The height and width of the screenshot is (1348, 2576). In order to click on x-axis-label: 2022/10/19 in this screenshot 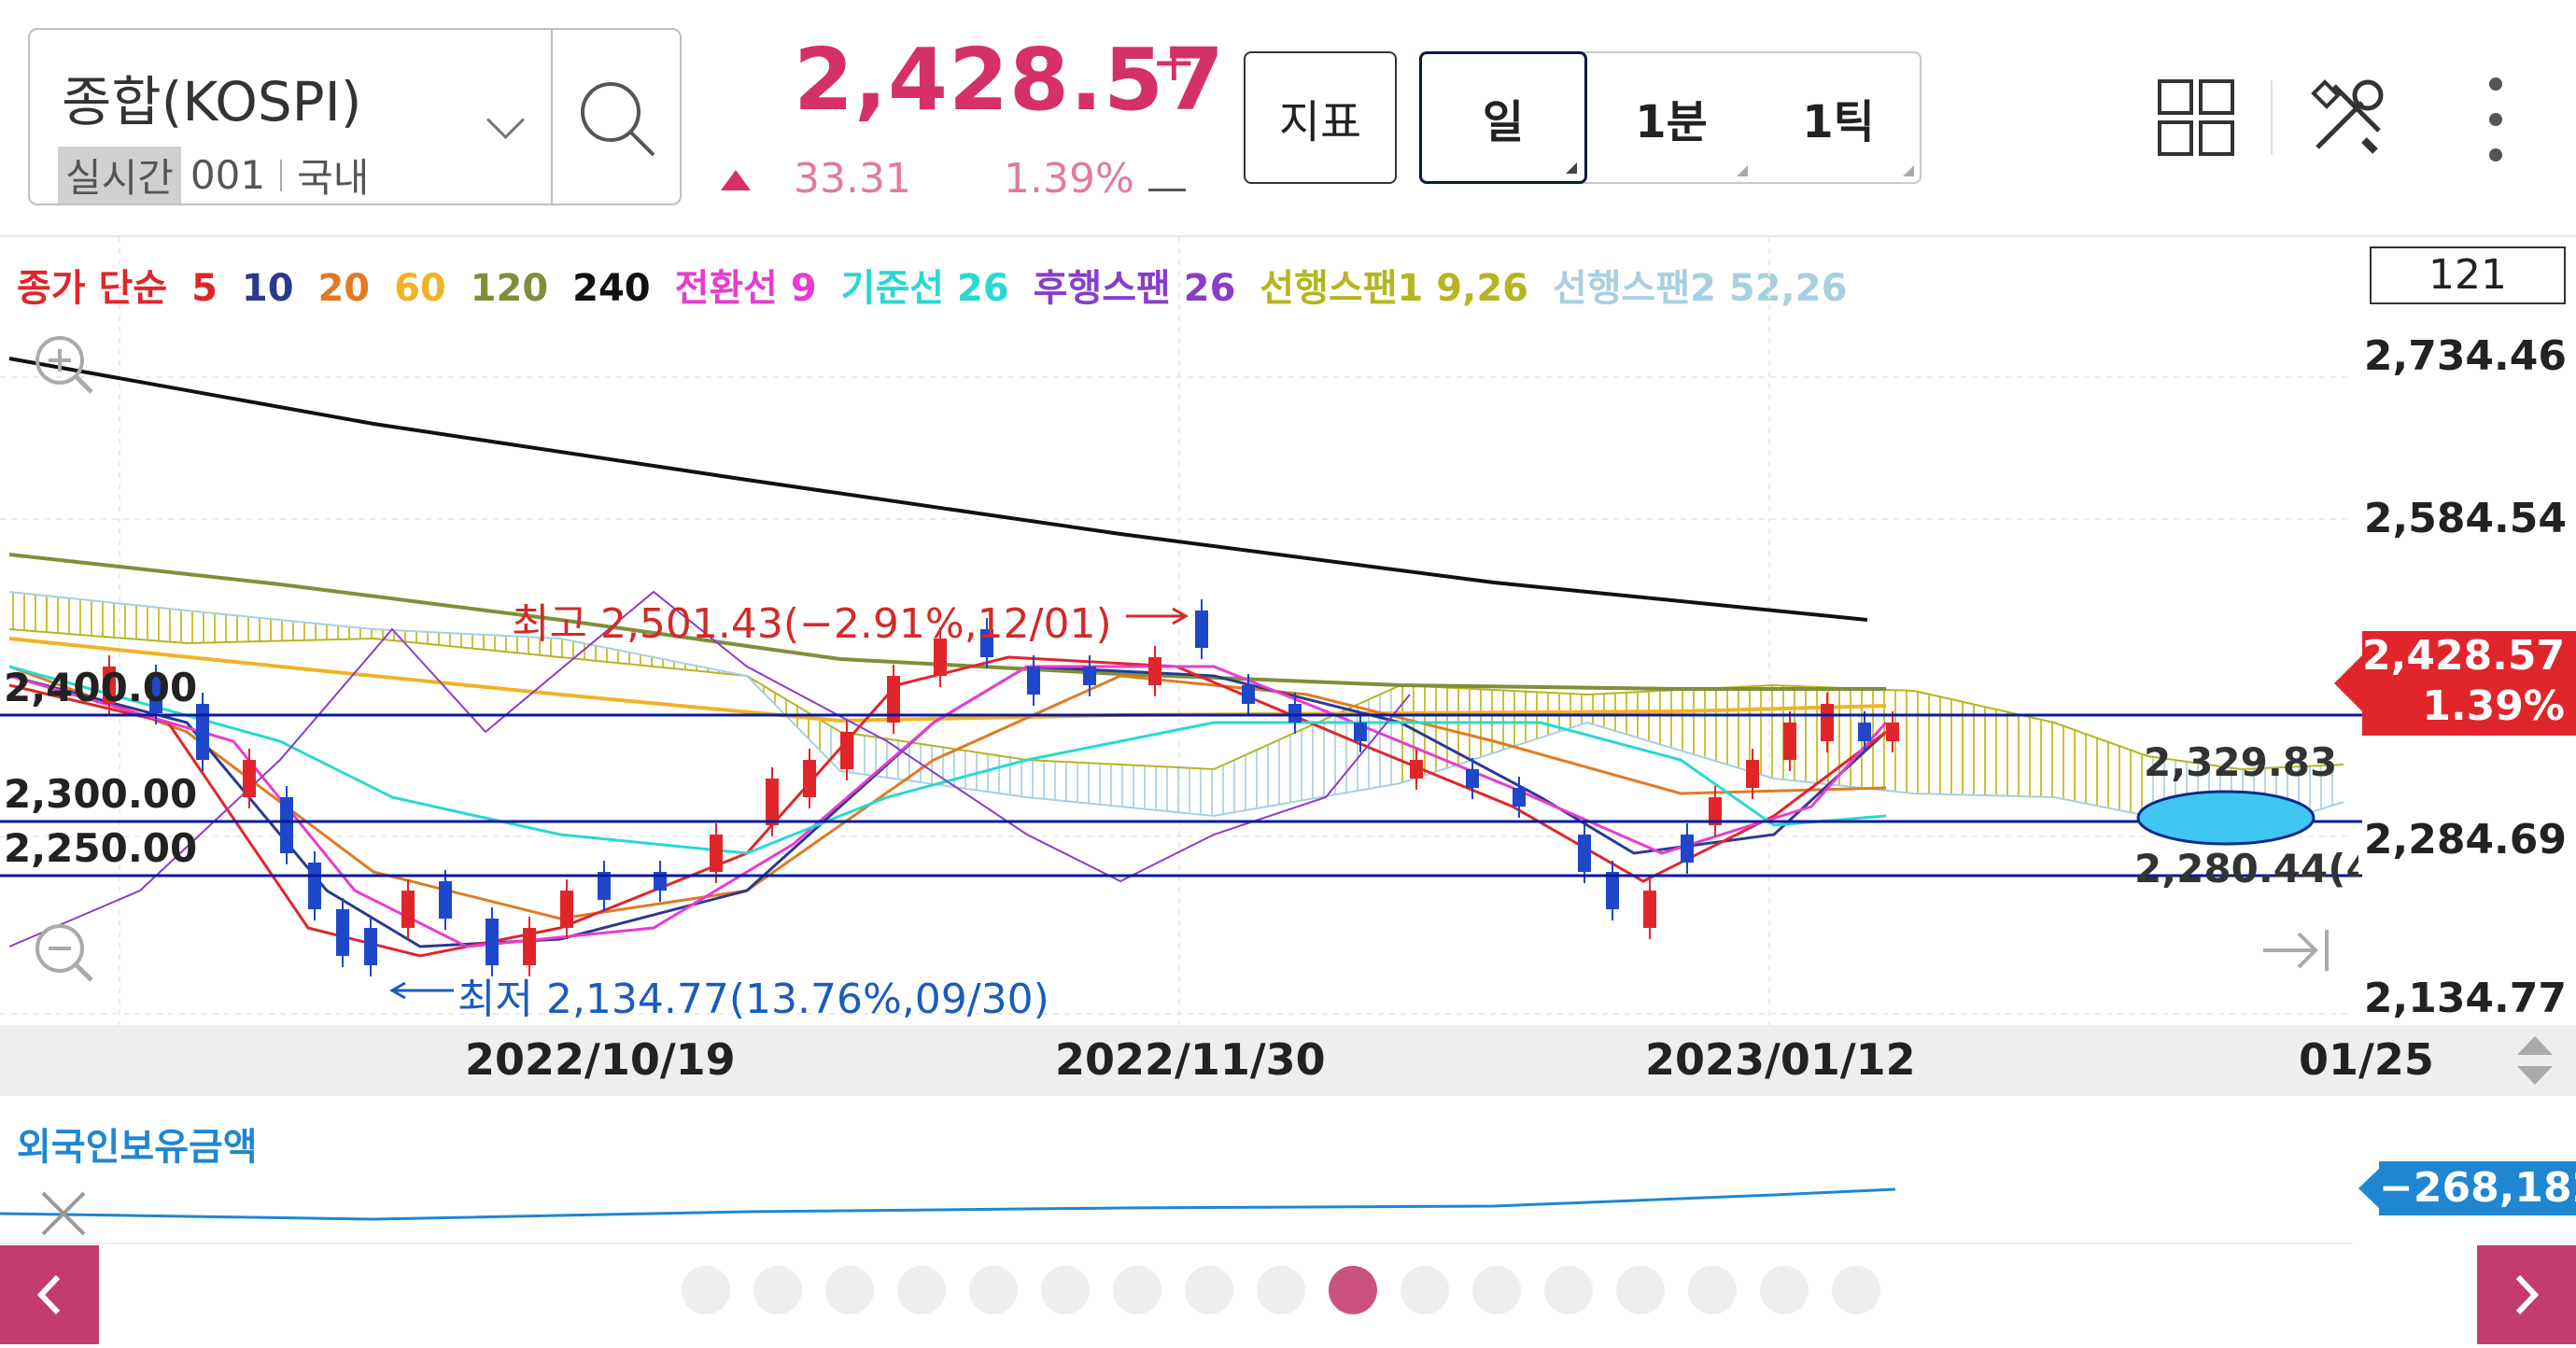, I will do `click(600, 1059)`.